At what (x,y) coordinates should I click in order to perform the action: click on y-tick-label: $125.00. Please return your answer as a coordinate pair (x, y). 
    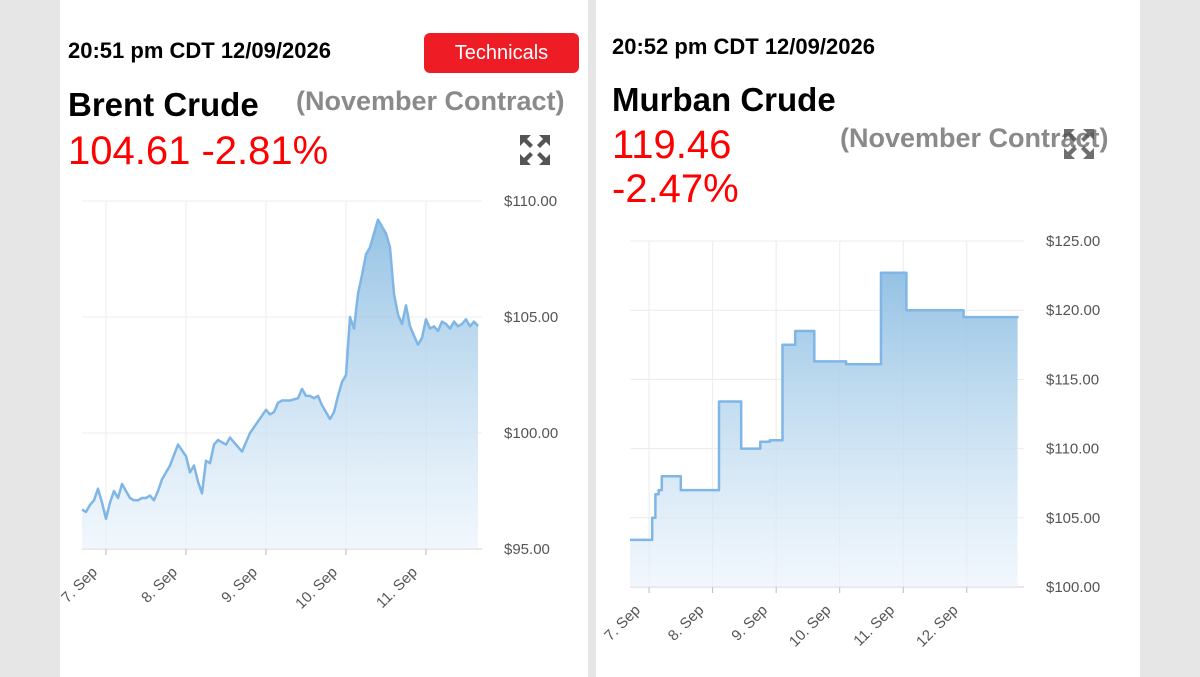
    Looking at the image, I should click on (1073, 241).